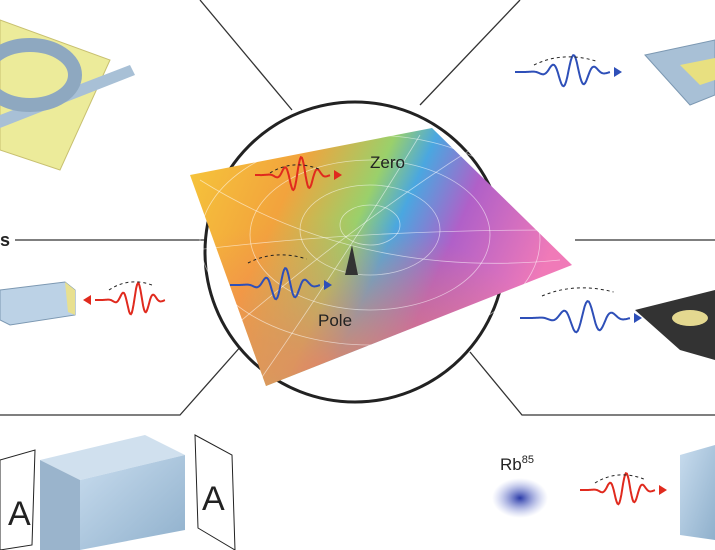 The image size is (715, 550). What do you see at coordinates (5, 240) in the screenshot?
I see `cut-label: s` at bounding box center [5, 240].